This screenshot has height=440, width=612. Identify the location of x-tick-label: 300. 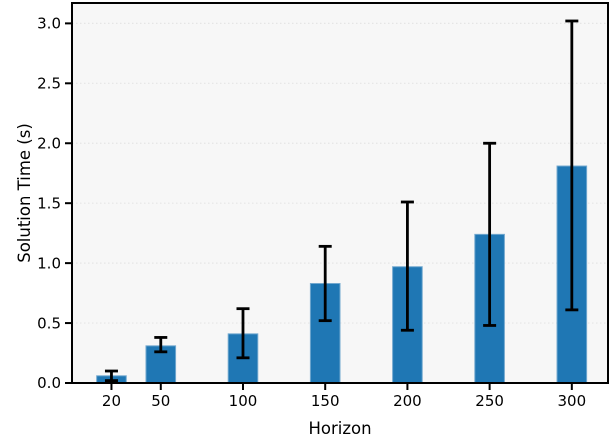
(572, 401).